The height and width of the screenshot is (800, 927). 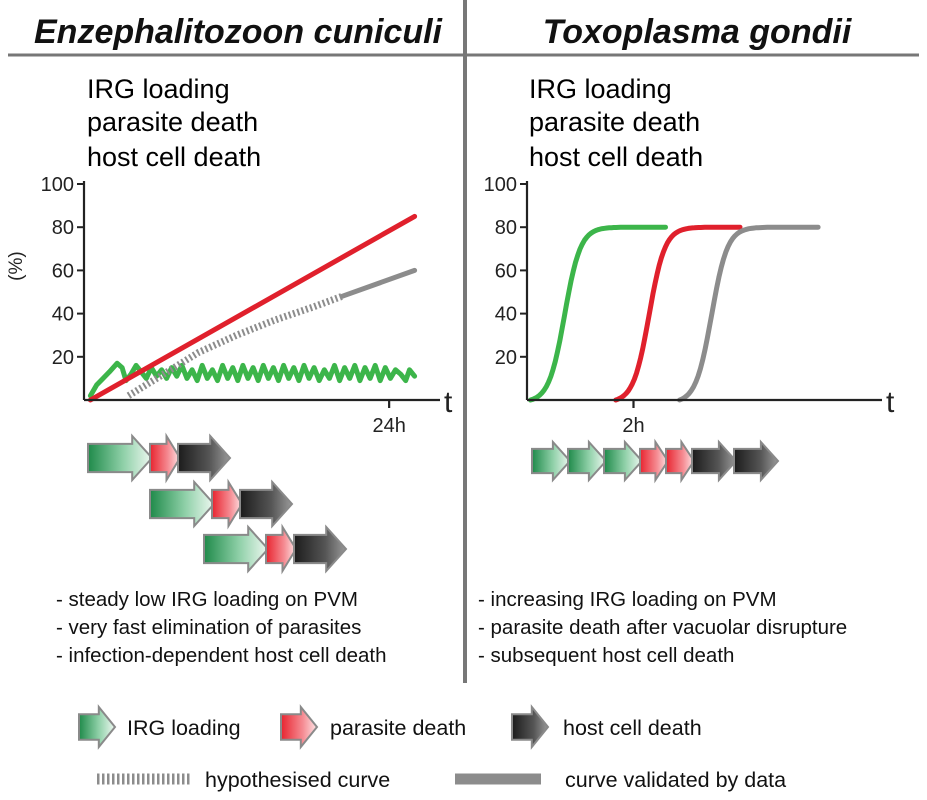 I want to click on bullet-left-2: - very fast elimination of parasites, so click(x=208, y=627).